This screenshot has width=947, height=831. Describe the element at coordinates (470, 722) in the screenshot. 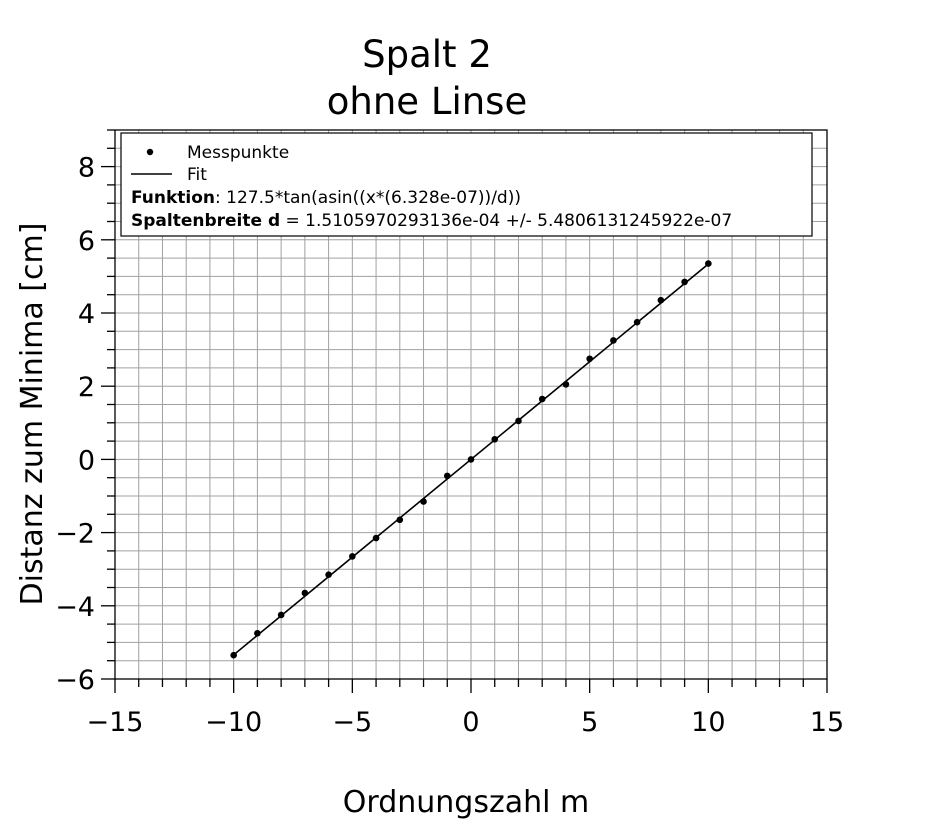

I see `x-tick-label: 0` at that location.